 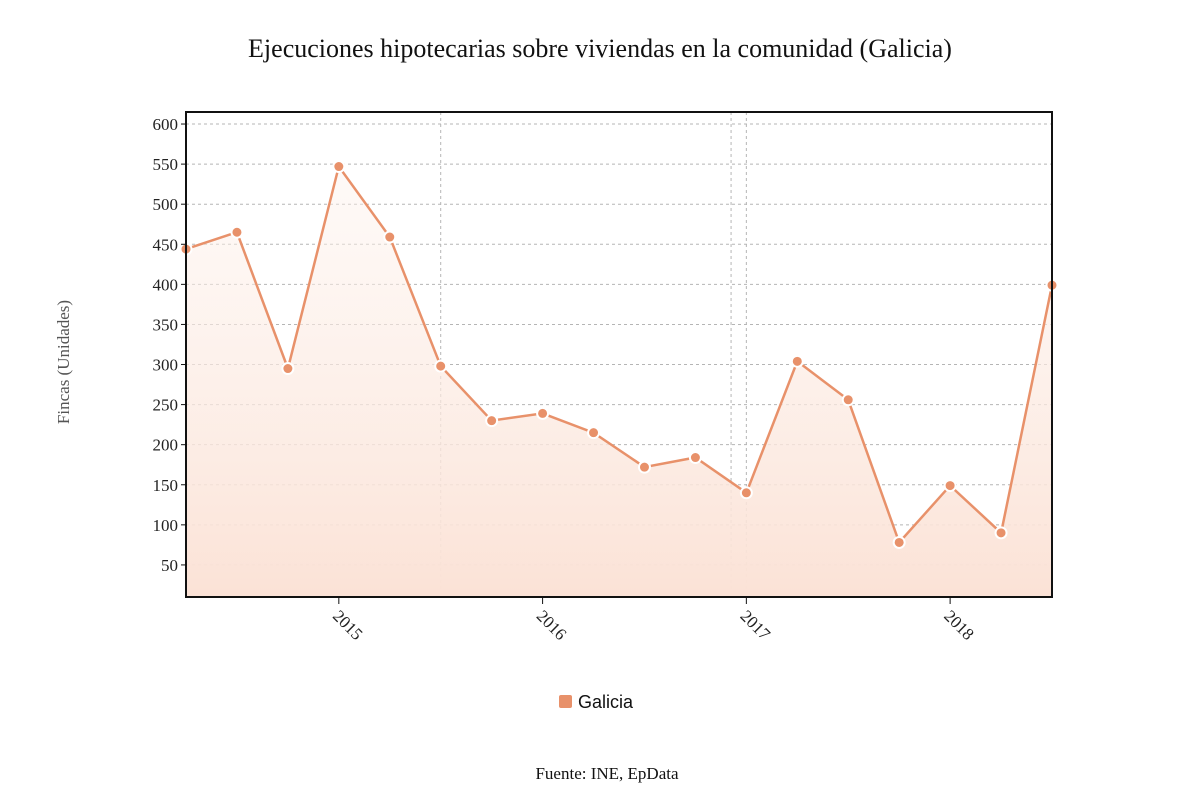 I want to click on y-tick-label: 550, so click(x=166, y=164).